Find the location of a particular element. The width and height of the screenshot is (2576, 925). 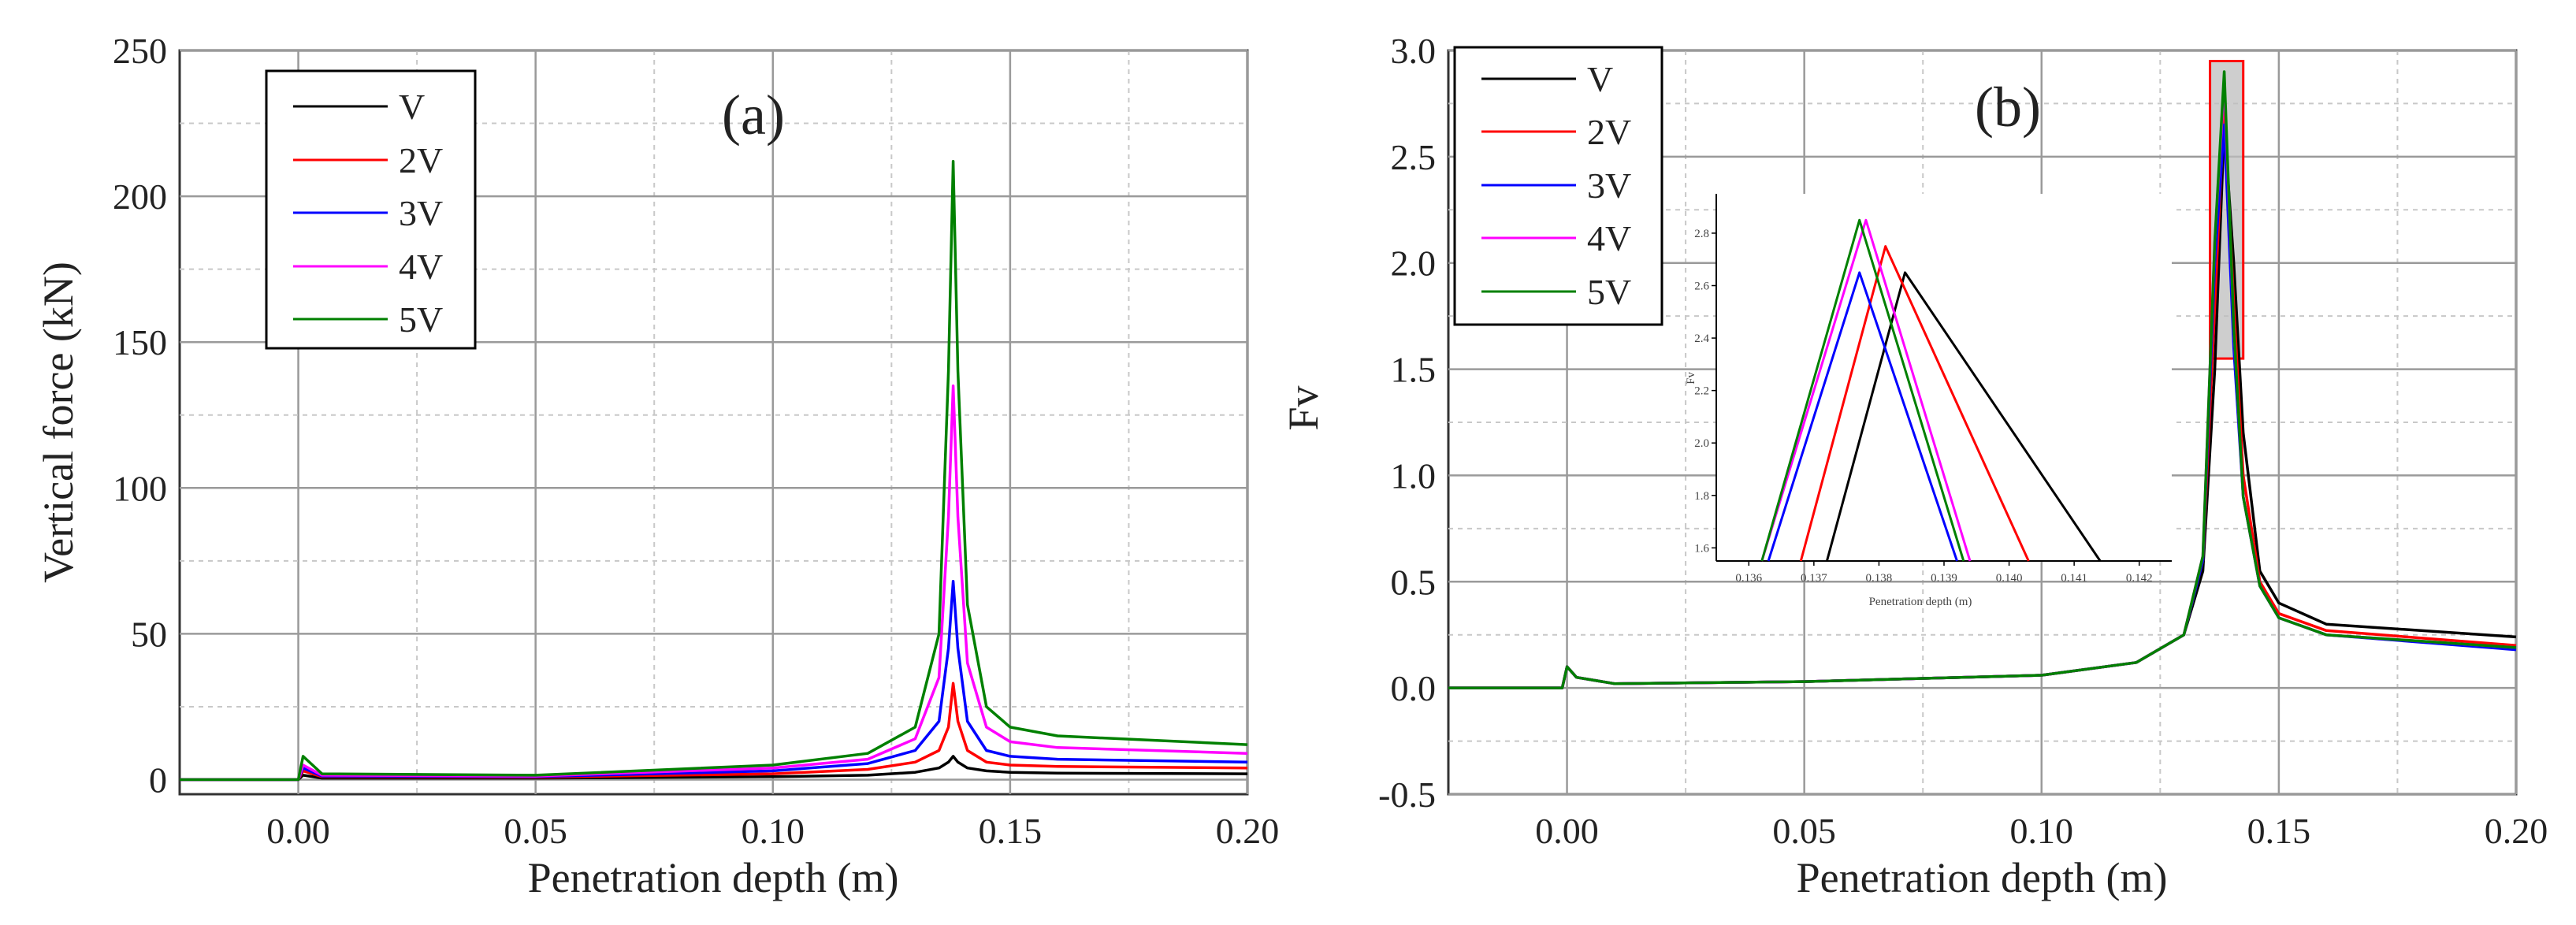

legend-label-a-4V: 4V is located at coordinates (421, 267).